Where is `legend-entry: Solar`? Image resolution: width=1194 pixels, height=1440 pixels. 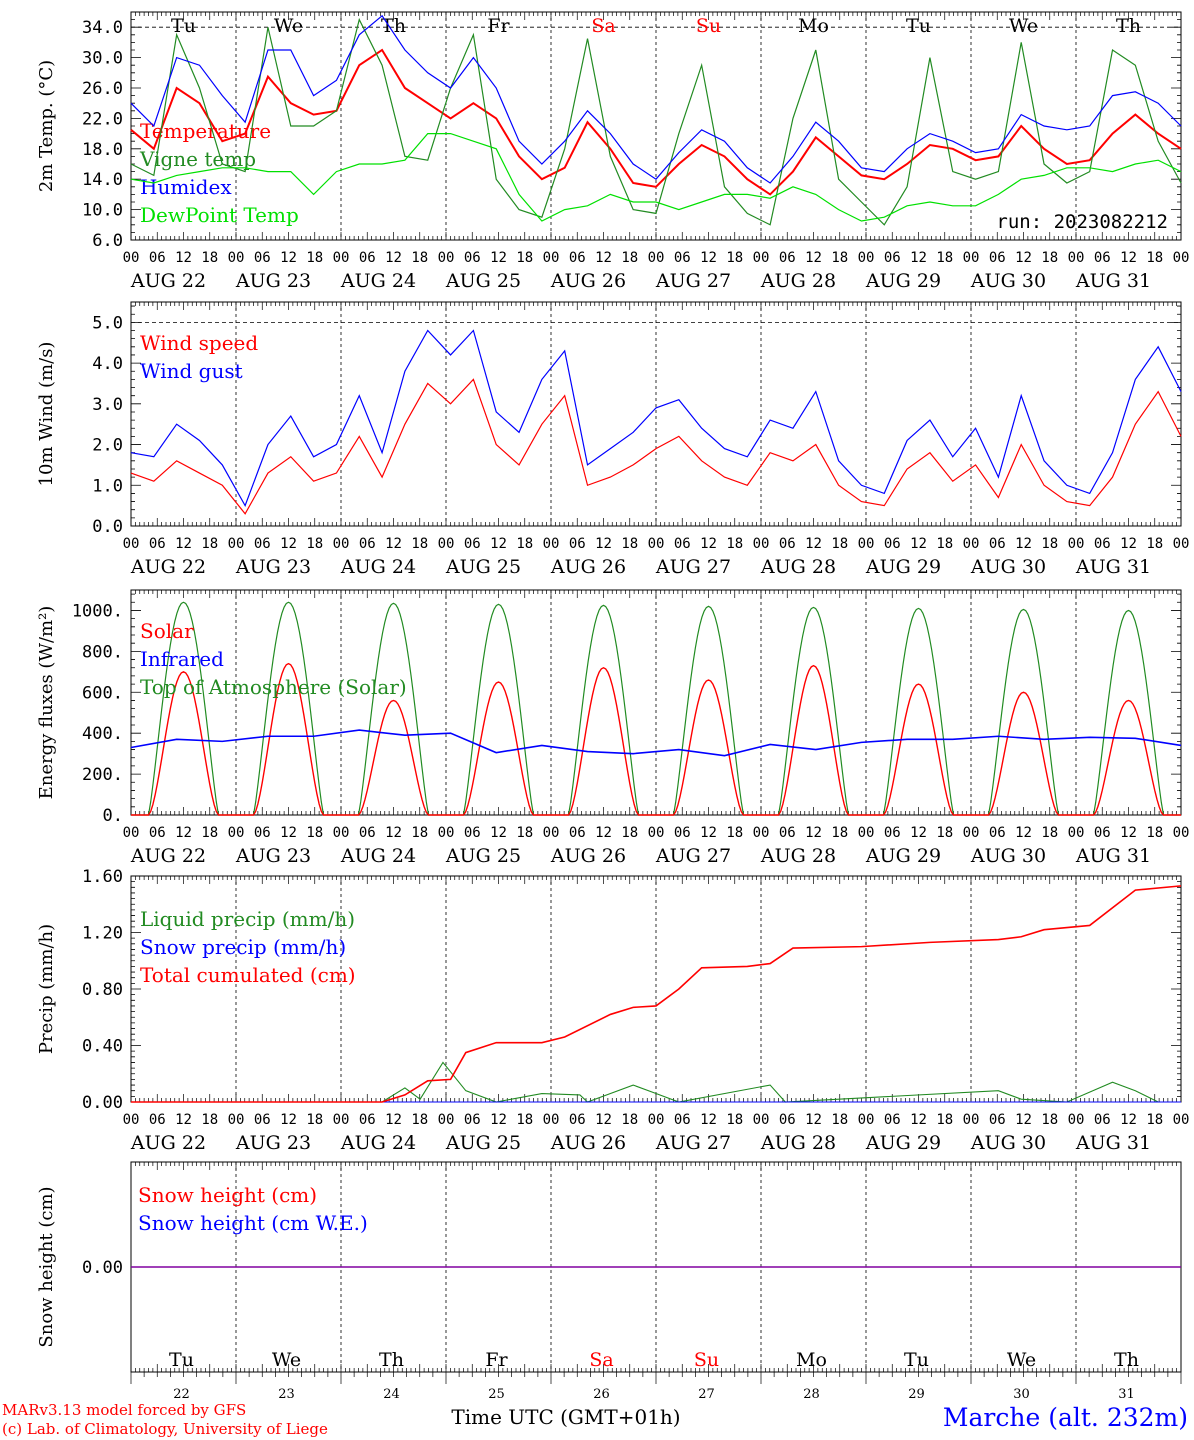
legend-entry: Solar is located at coordinates (167, 631).